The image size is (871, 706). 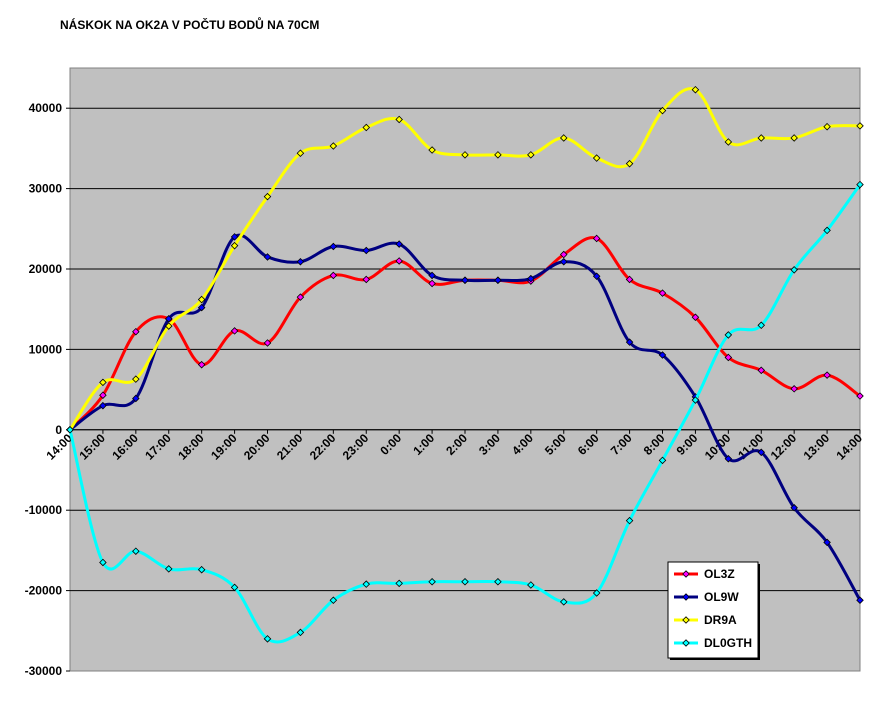 I want to click on y-tick-label: -10000, so click(x=44, y=510).